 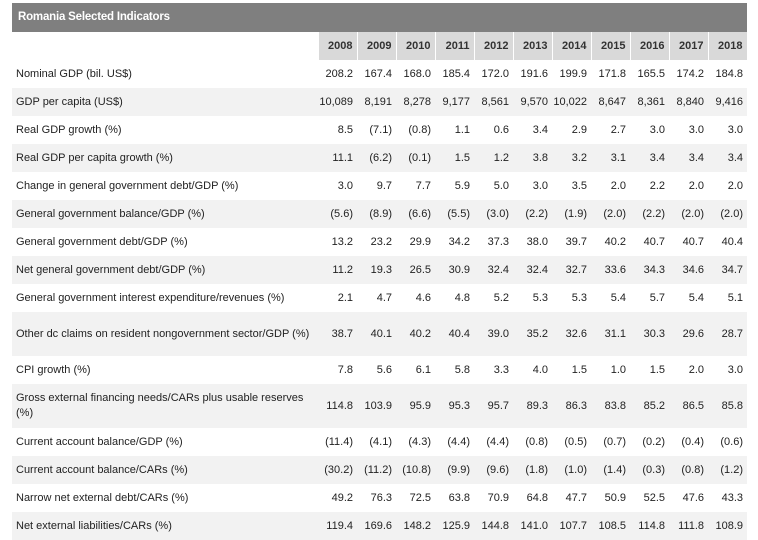 I want to click on value-cell: (5.5), so click(x=454, y=214).